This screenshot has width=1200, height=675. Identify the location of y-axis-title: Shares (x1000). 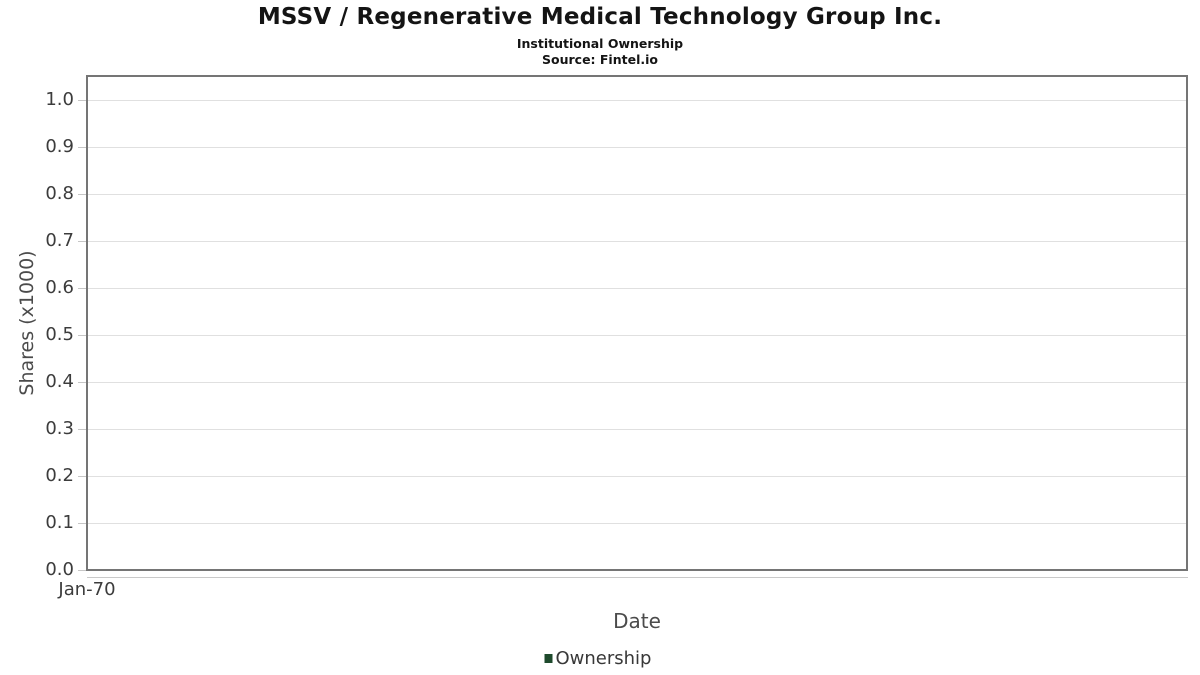
(27, 323).